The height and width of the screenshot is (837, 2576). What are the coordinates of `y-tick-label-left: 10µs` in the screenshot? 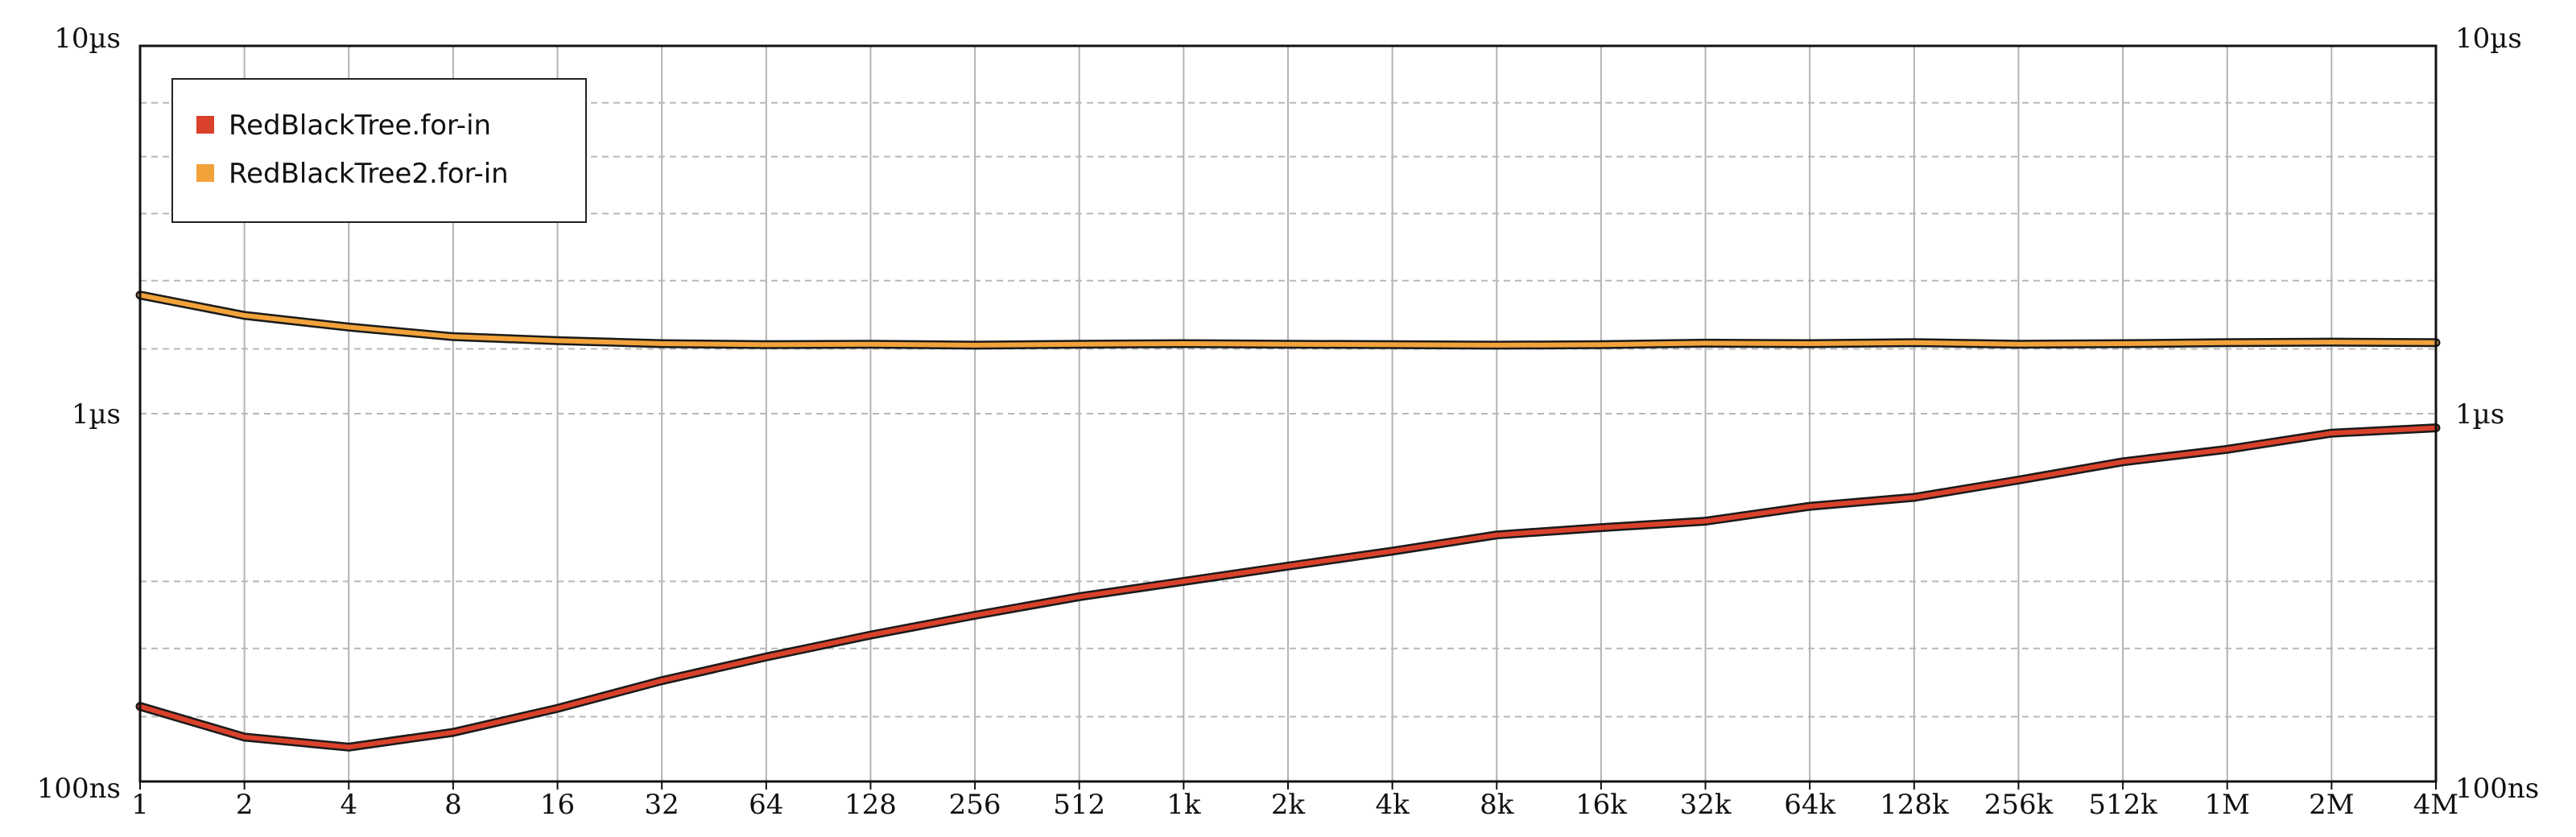 It's located at (87, 39).